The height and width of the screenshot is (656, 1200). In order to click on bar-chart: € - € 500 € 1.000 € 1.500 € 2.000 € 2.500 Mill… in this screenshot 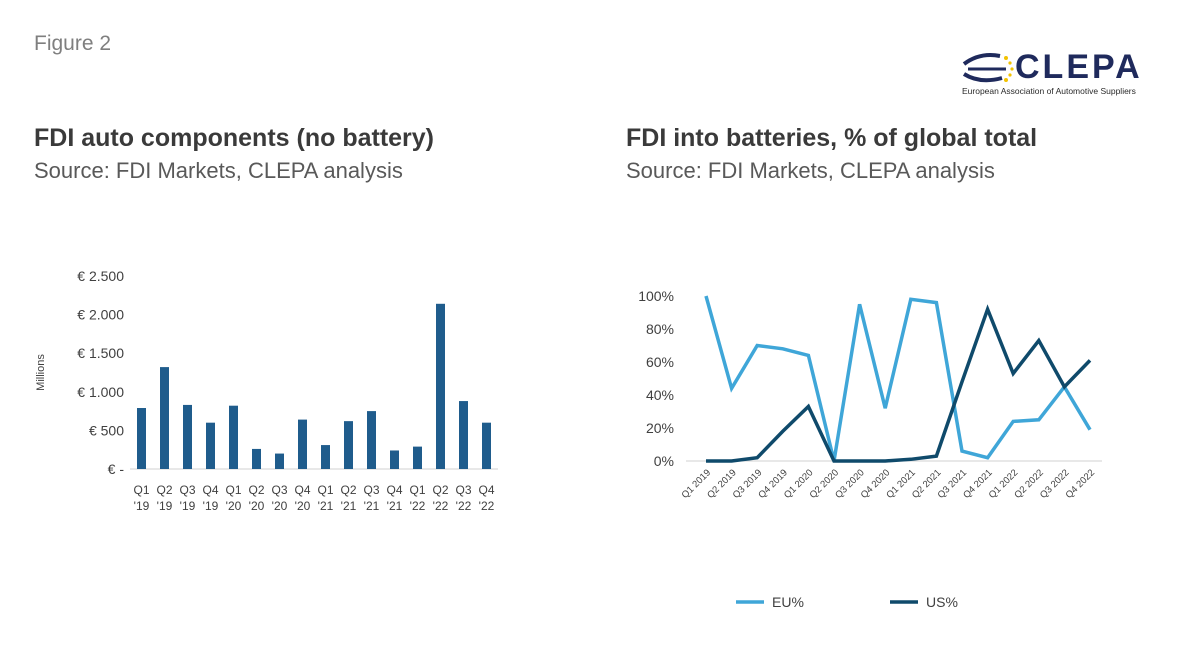, I will do `click(266, 390)`.